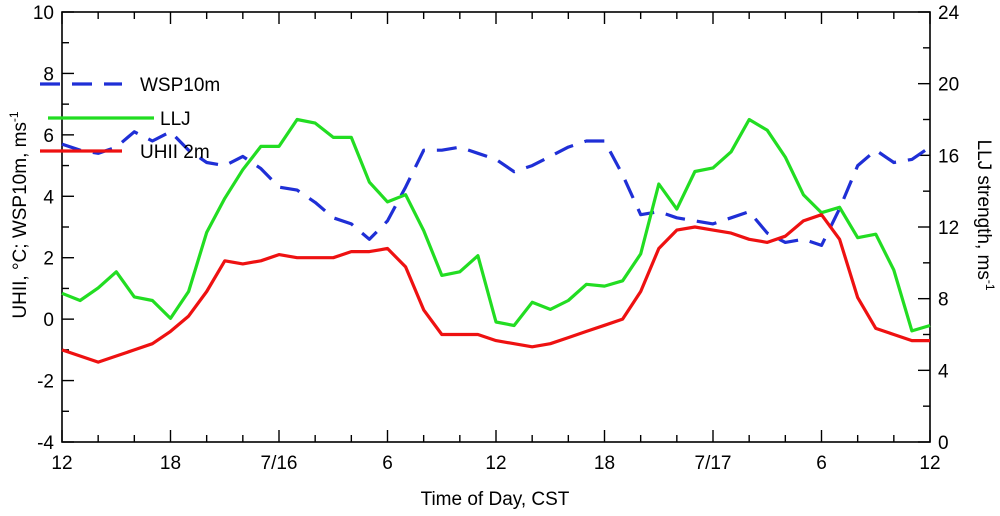  What do you see at coordinates (948, 85) in the screenshot?
I see `y-right-tick-label: 20` at bounding box center [948, 85].